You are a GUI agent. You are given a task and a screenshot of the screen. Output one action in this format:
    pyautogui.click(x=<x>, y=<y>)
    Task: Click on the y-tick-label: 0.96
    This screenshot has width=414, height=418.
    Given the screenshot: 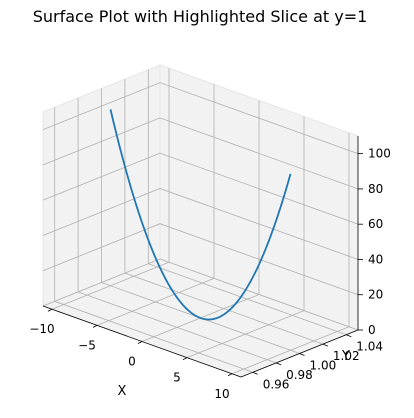 What is the action you would take?
    pyautogui.click(x=276, y=384)
    